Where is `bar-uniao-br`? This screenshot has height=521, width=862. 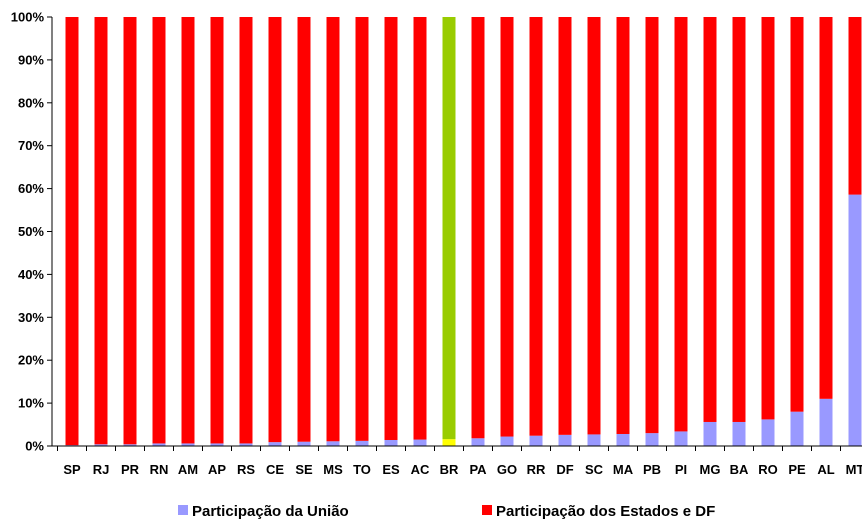 bar-uniao-br is located at coordinates (449, 442).